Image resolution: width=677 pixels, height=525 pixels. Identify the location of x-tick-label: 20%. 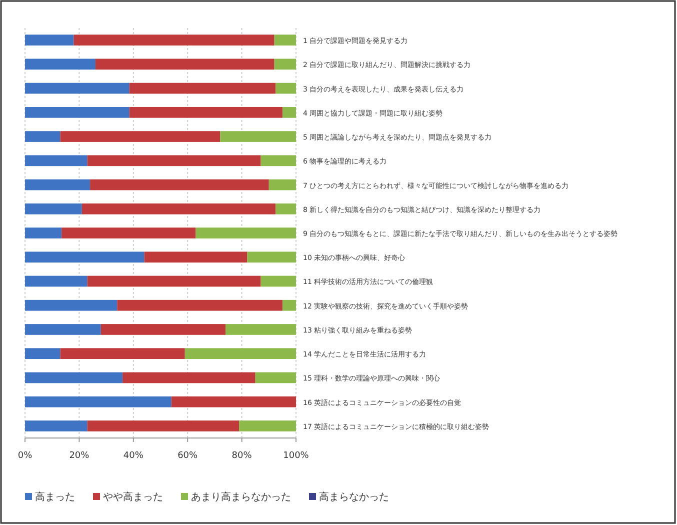
(79, 456).